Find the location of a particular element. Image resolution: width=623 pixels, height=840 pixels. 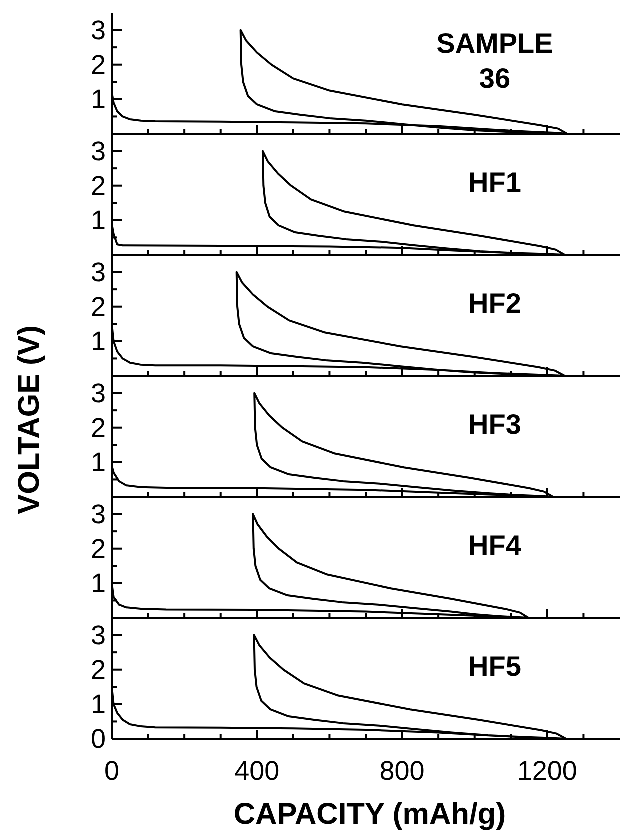

annotation: HF3 is located at coordinates (495, 425).